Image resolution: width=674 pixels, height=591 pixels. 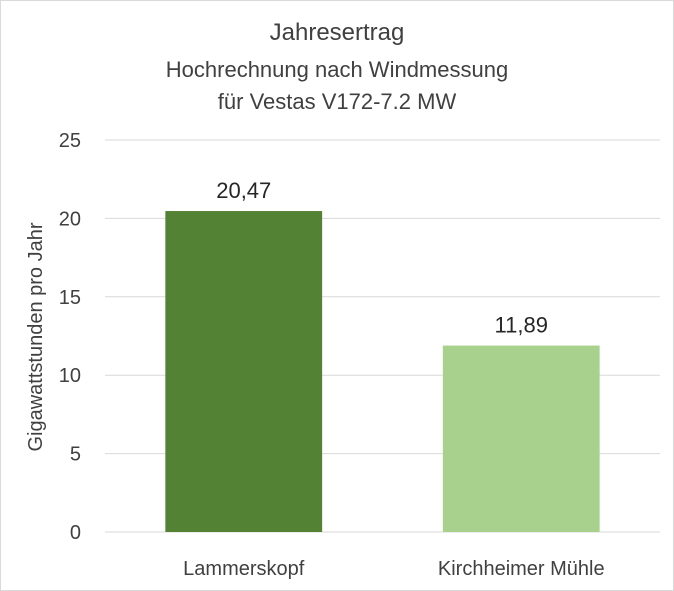 I want to click on y-tick-label: 20, so click(x=70, y=219).